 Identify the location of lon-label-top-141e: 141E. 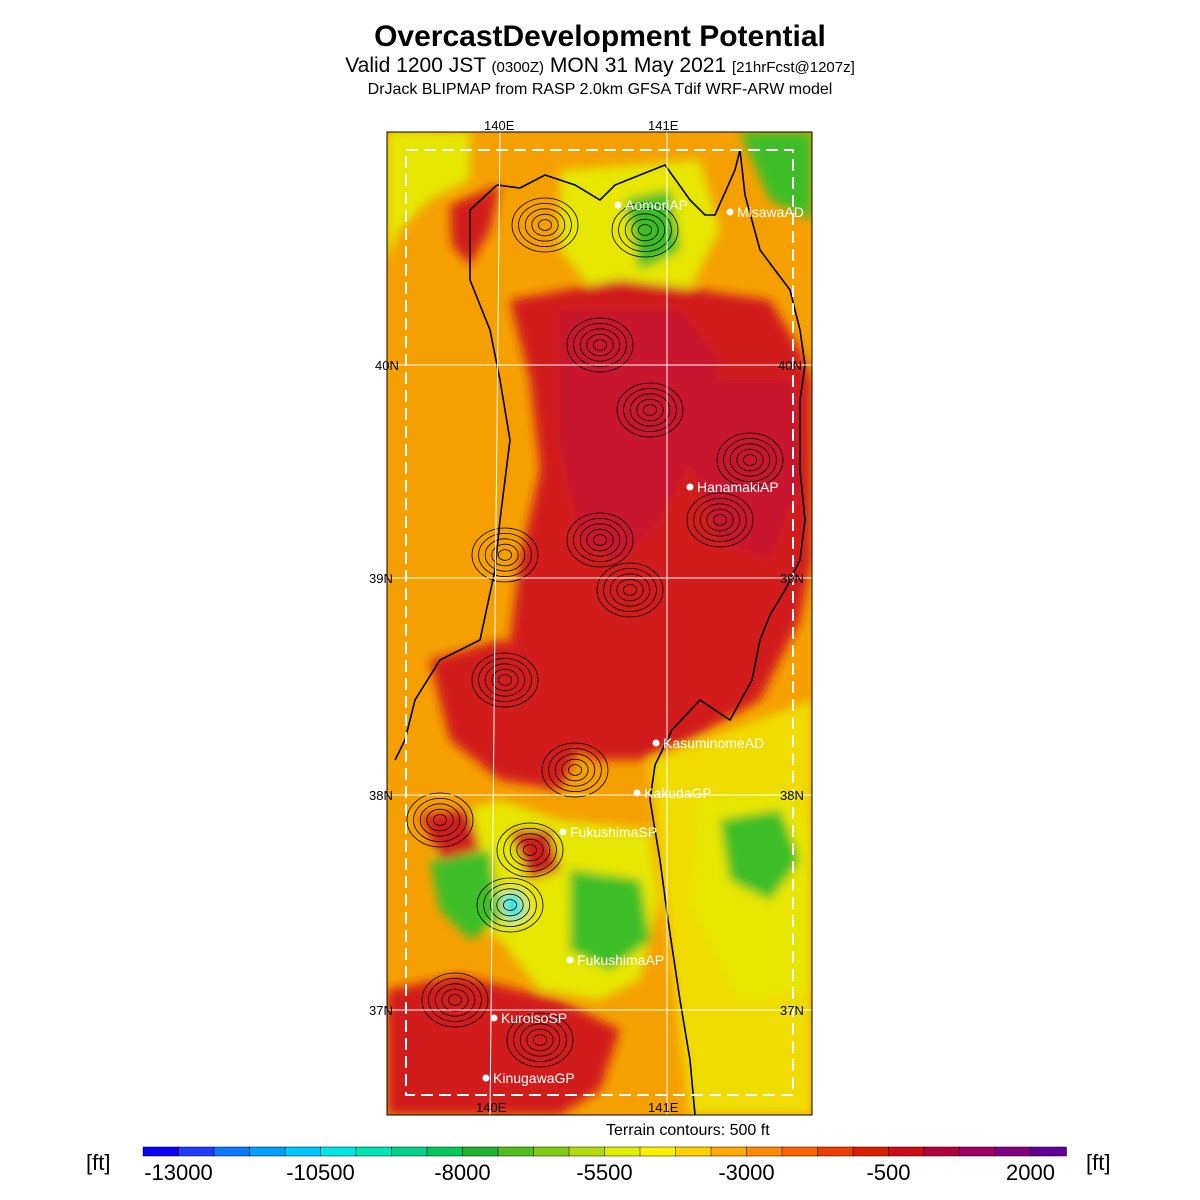
(663, 125).